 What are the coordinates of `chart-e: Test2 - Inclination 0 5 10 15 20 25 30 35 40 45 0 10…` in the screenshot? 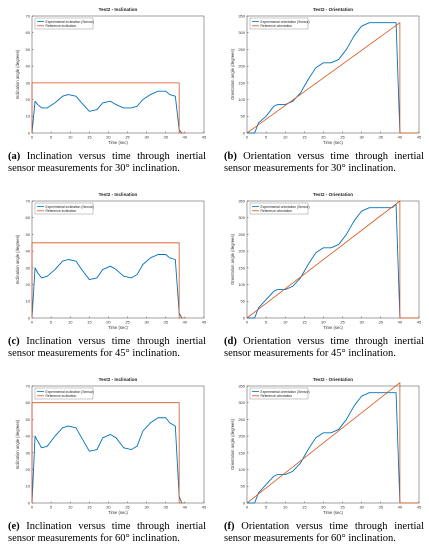 It's located at (111, 446).